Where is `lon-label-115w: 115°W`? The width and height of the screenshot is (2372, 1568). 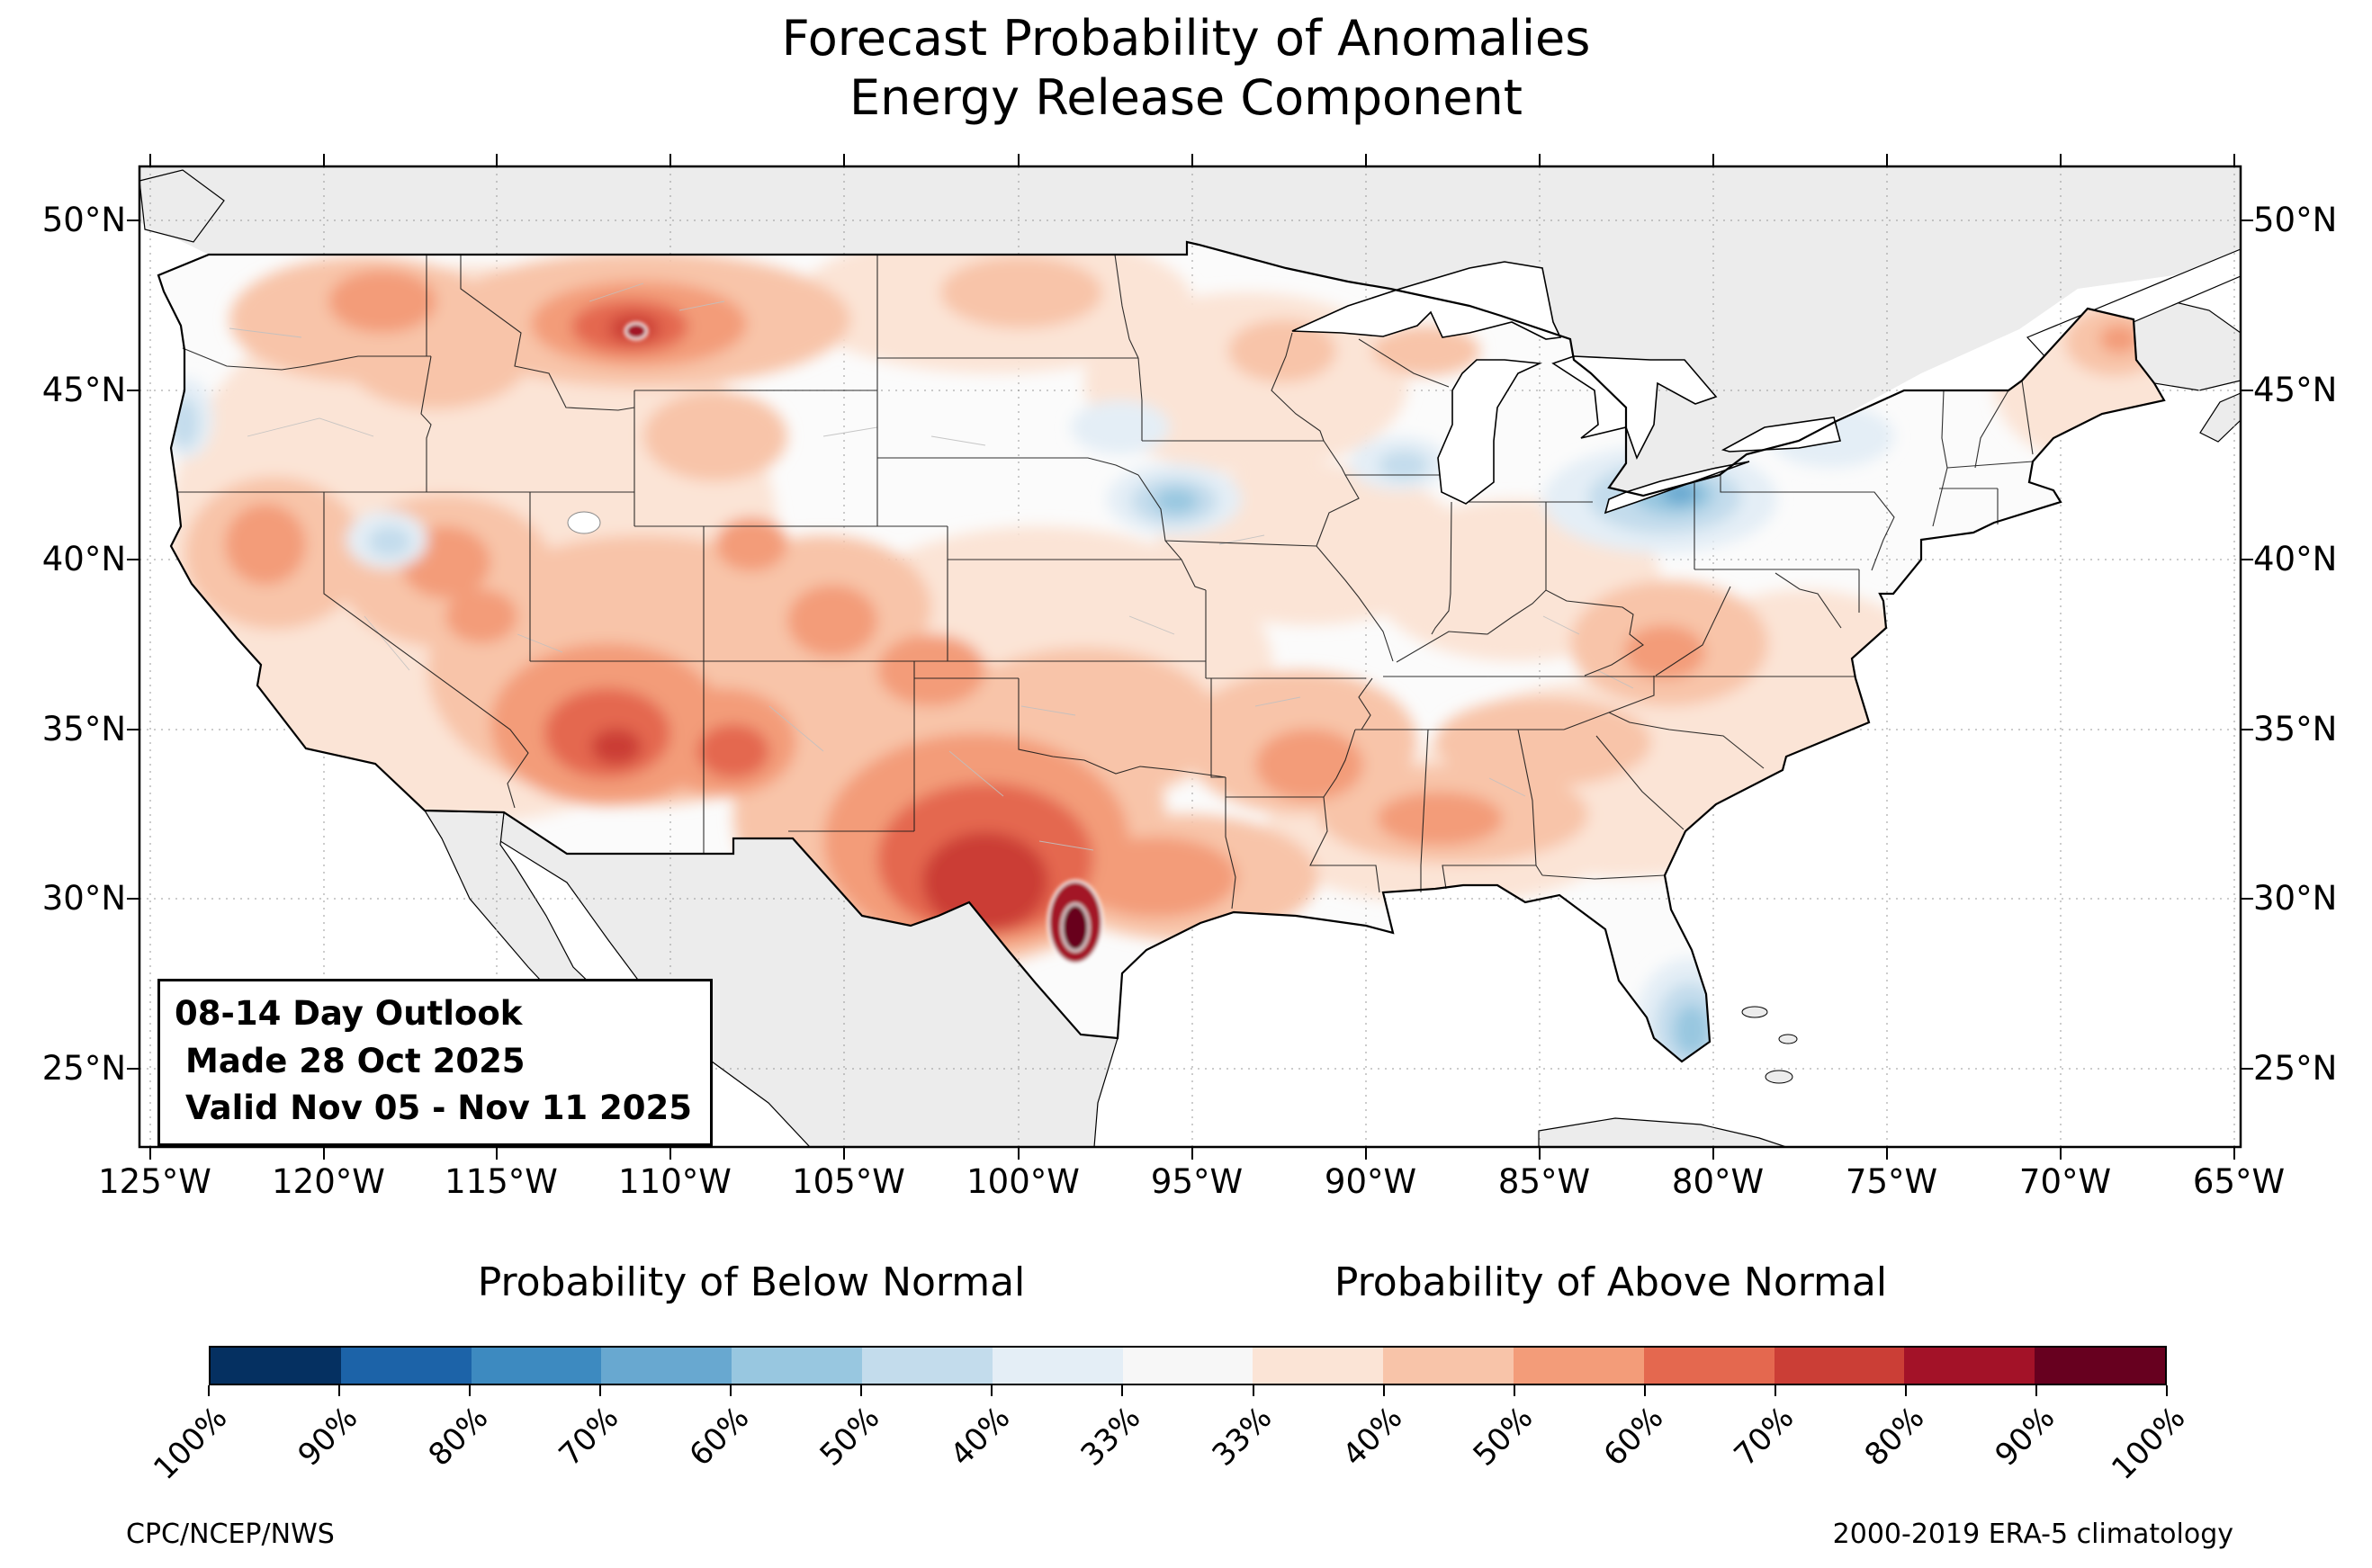
lon-label-115w: 115°W is located at coordinates (501, 1181).